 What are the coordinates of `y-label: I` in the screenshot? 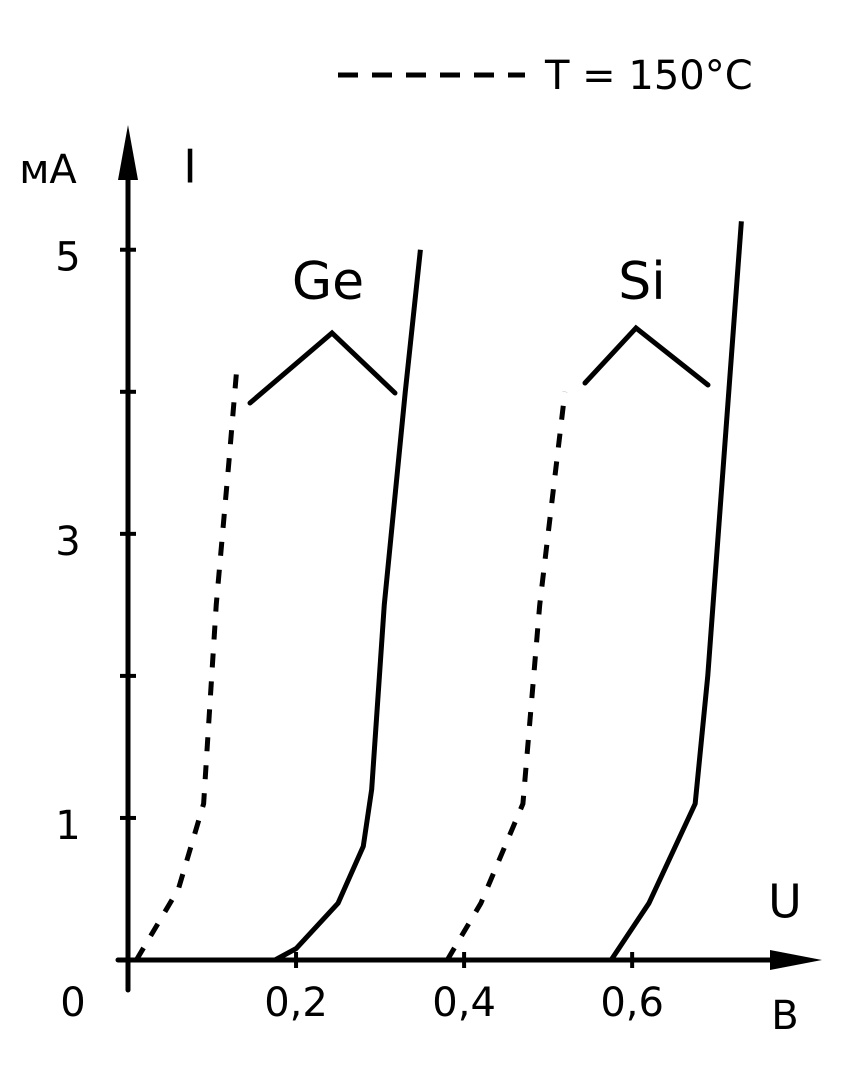 It's located at (190, 167).